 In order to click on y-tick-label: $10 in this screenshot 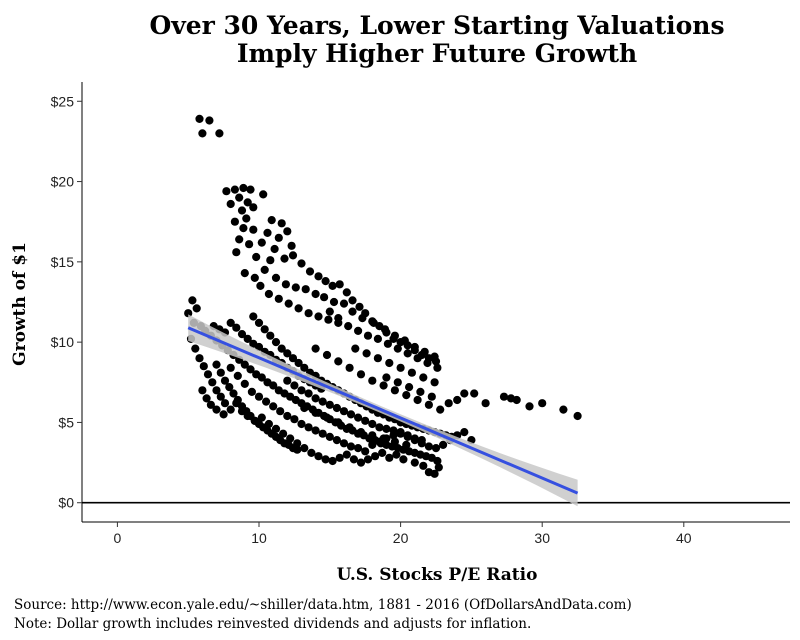, I will do `click(63, 342)`.